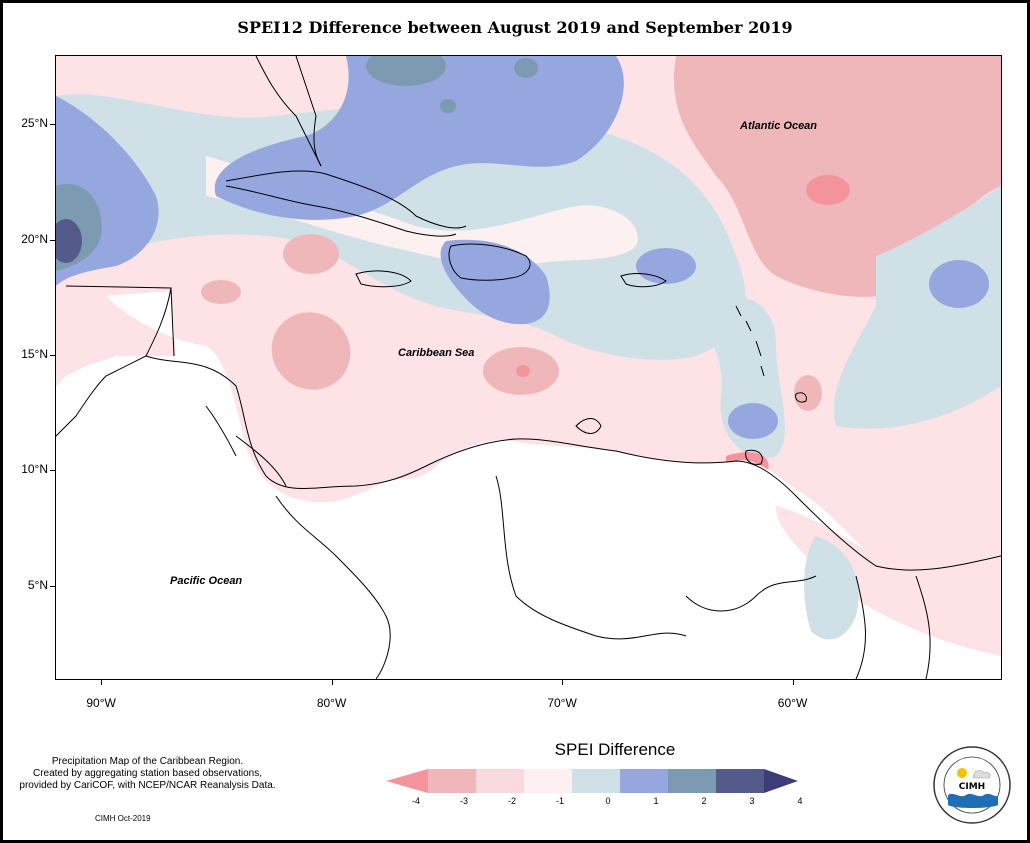  I want to click on guianas-coast, so click(898, 533).